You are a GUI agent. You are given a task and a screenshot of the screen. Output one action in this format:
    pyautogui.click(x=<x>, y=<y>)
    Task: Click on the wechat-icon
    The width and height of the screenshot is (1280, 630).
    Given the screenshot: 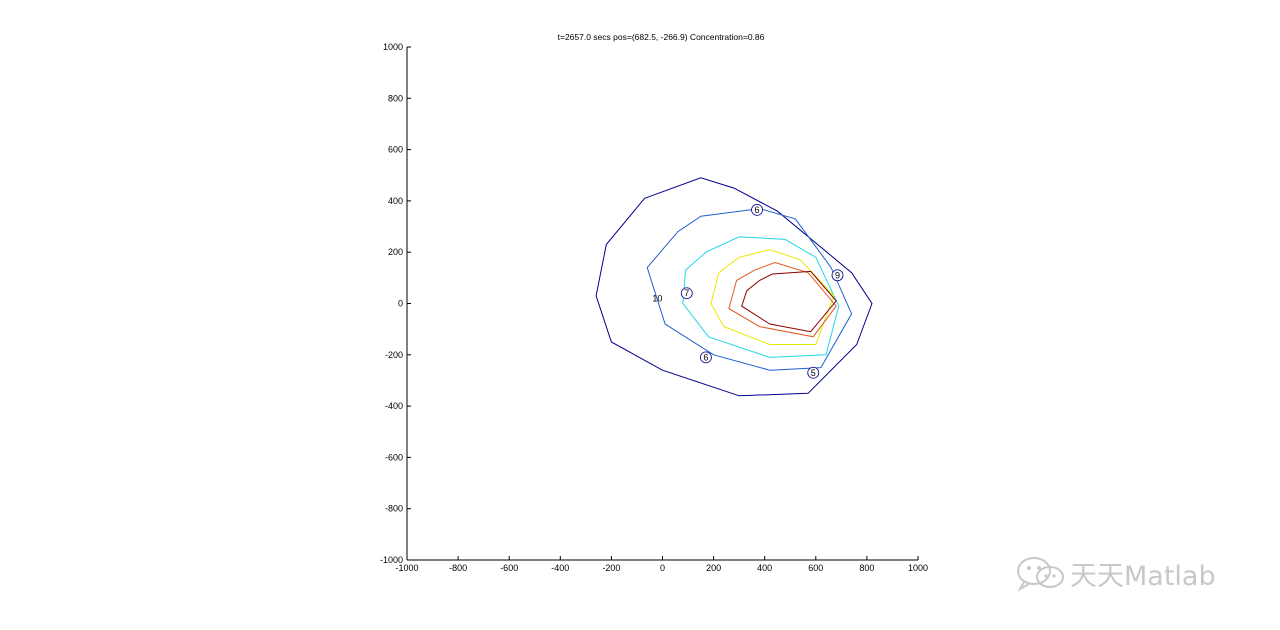 What is the action you would take?
    pyautogui.click(x=1040, y=574)
    